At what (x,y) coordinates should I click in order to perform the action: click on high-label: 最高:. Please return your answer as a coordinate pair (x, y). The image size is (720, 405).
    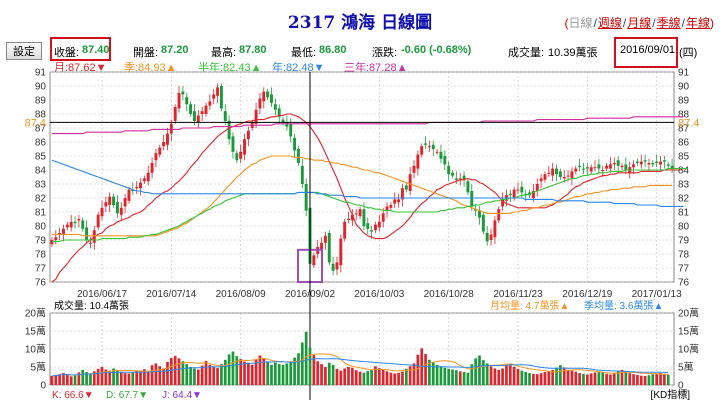
    Looking at the image, I should click on (224, 53).